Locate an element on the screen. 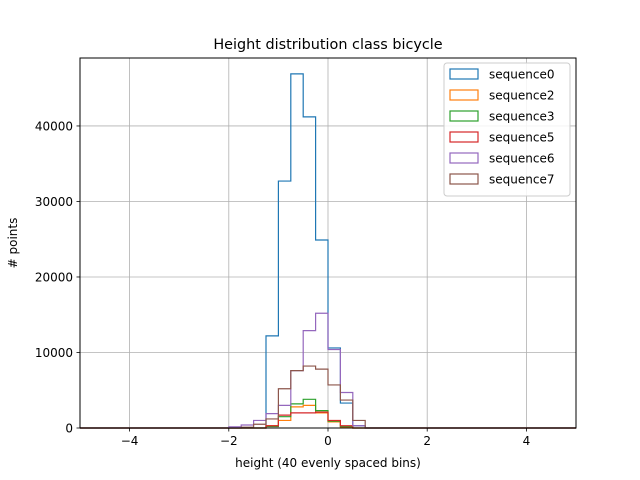 The image size is (640, 480). x-tick-label: −4 is located at coordinates (130, 441).